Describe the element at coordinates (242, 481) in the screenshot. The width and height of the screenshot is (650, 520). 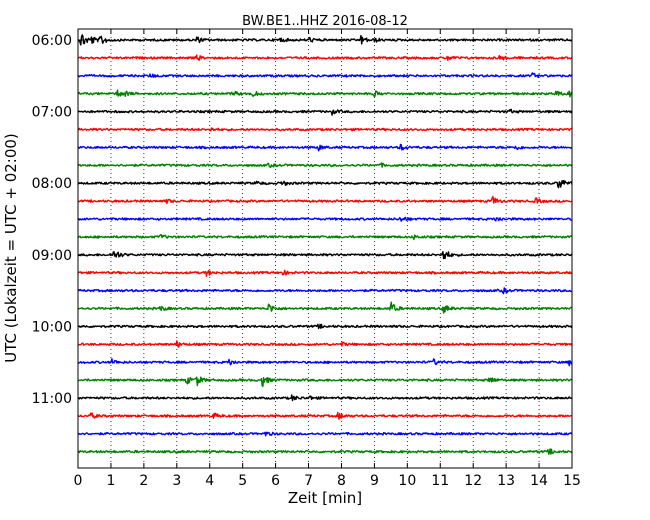
I see `x-tick-label: 5` at that location.